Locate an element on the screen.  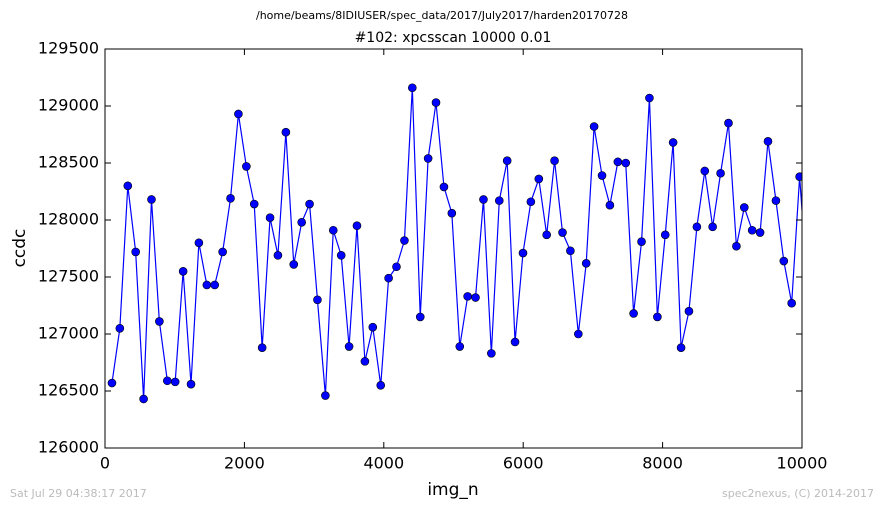
x-axis-label: img_n is located at coordinates (452, 490).